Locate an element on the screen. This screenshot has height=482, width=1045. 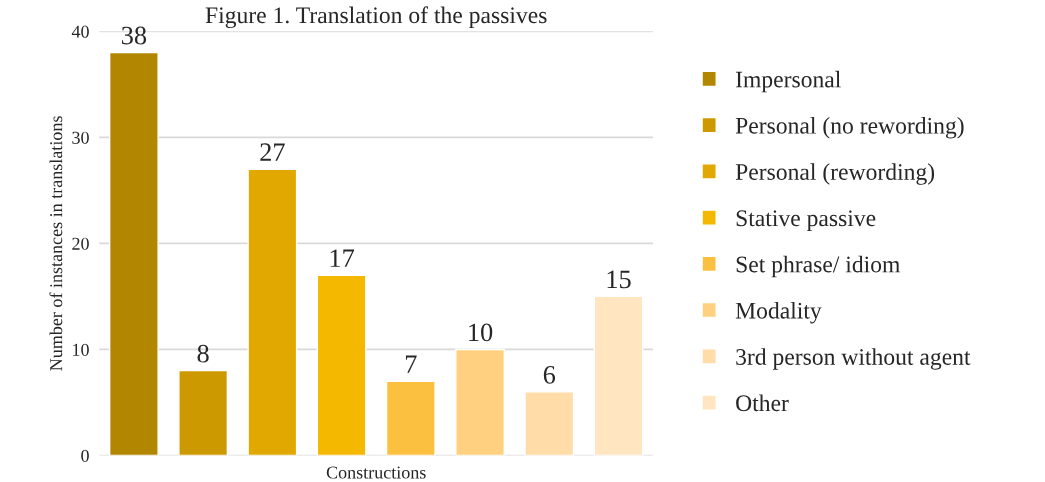
x-axis-title: Constructions is located at coordinates (376, 472).